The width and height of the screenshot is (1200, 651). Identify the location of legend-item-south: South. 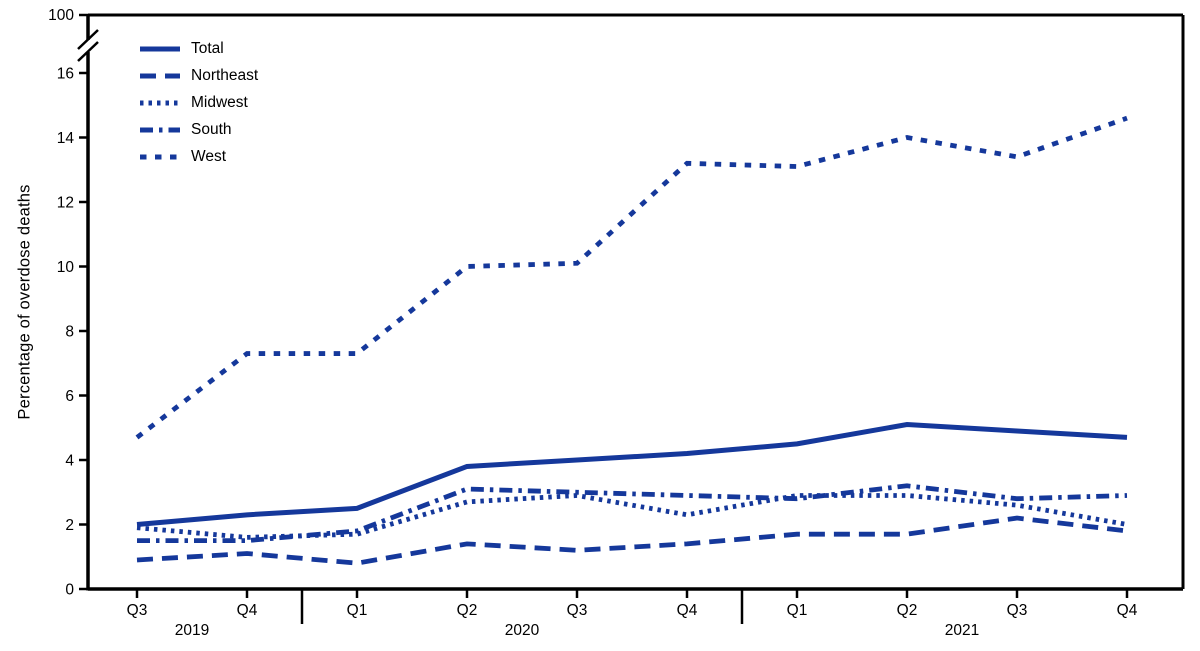
(199, 129).